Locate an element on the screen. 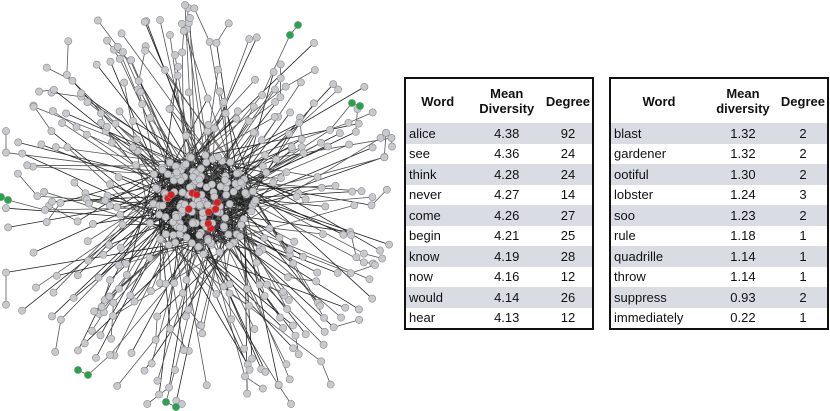 The image size is (830, 411). row-word: soo is located at coordinates (658, 215).